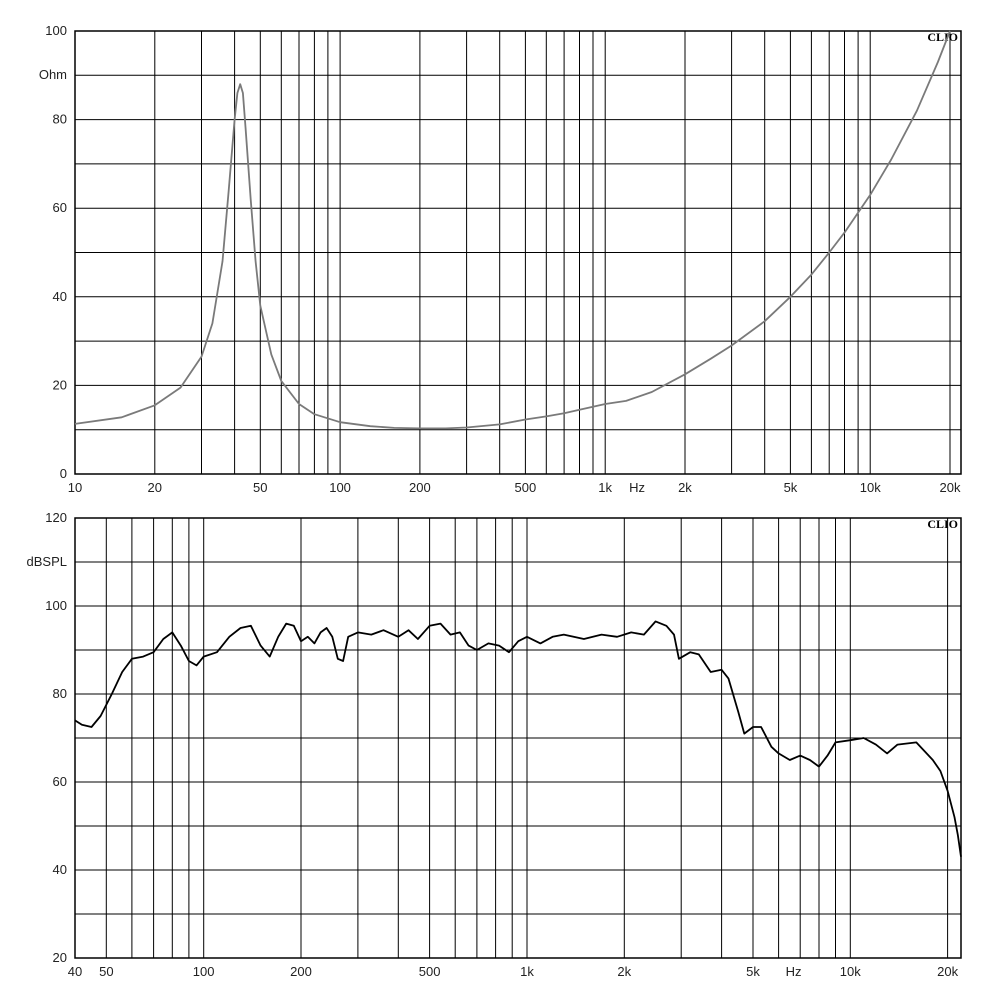 This screenshot has width=1000, height=1000. What do you see at coordinates (75, 971) in the screenshot?
I see `x-tick-label: 40` at bounding box center [75, 971].